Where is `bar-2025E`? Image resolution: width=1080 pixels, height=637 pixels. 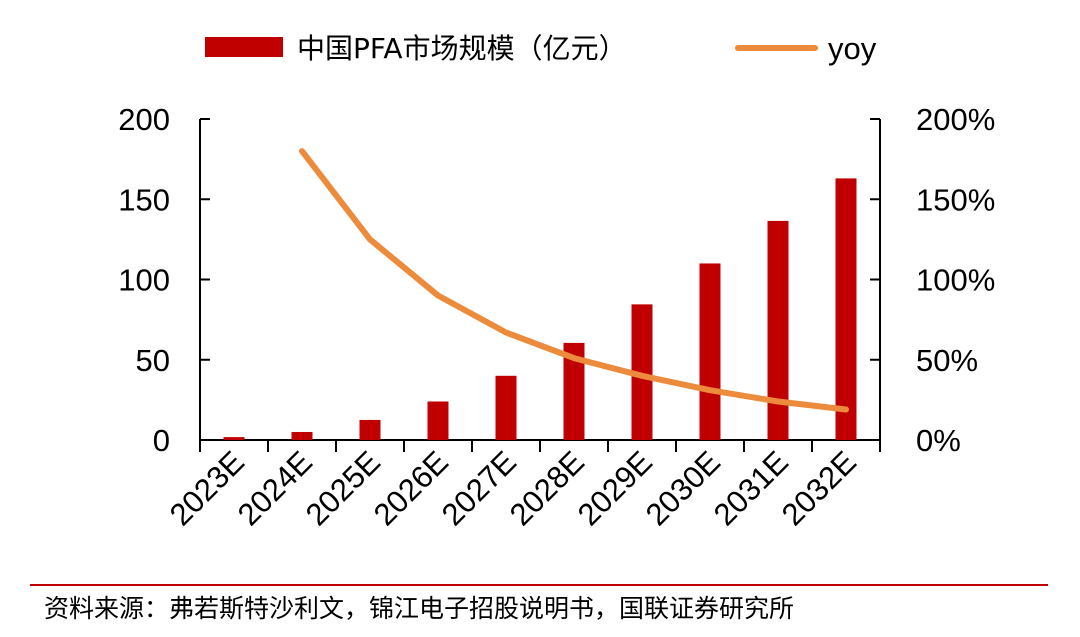
bar-2025E is located at coordinates (370, 429).